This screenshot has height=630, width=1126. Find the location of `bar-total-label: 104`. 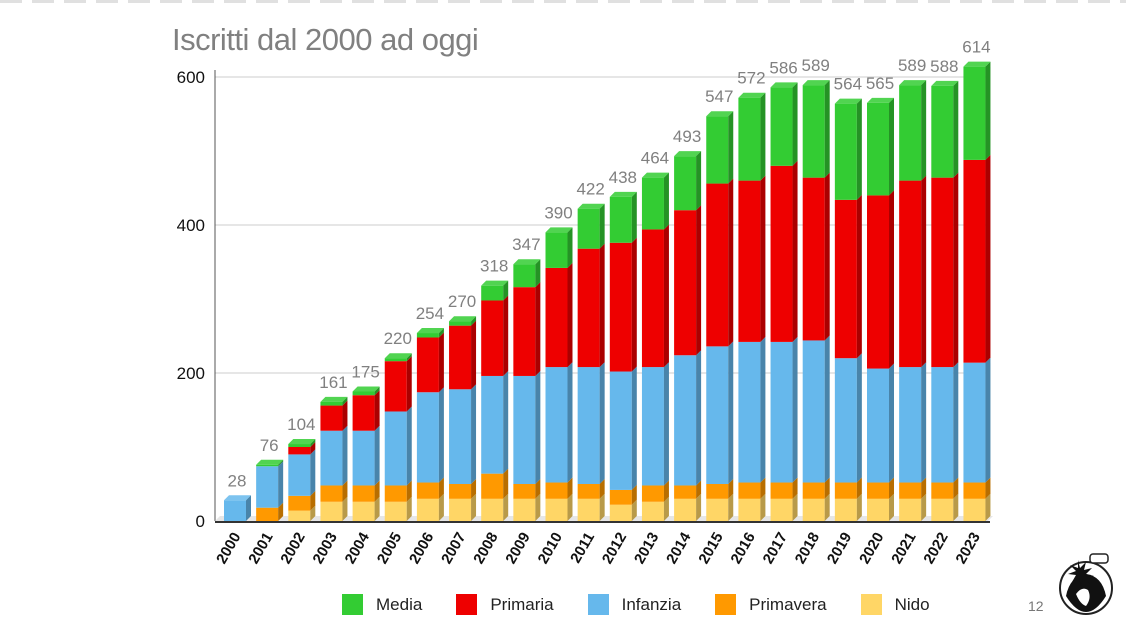

bar-total-label: 104 is located at coordinates (301, 424).